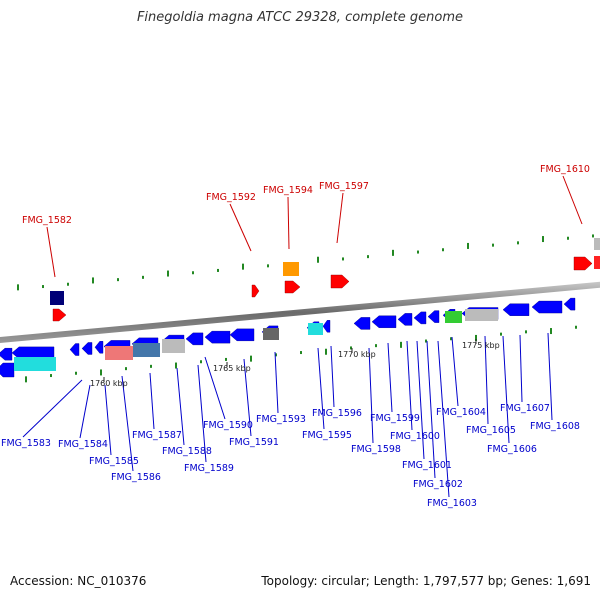  Describe the element at coordinates (327, 435) in the screenshot. I see `gene-label-reverse: FMG_1595` at that location.